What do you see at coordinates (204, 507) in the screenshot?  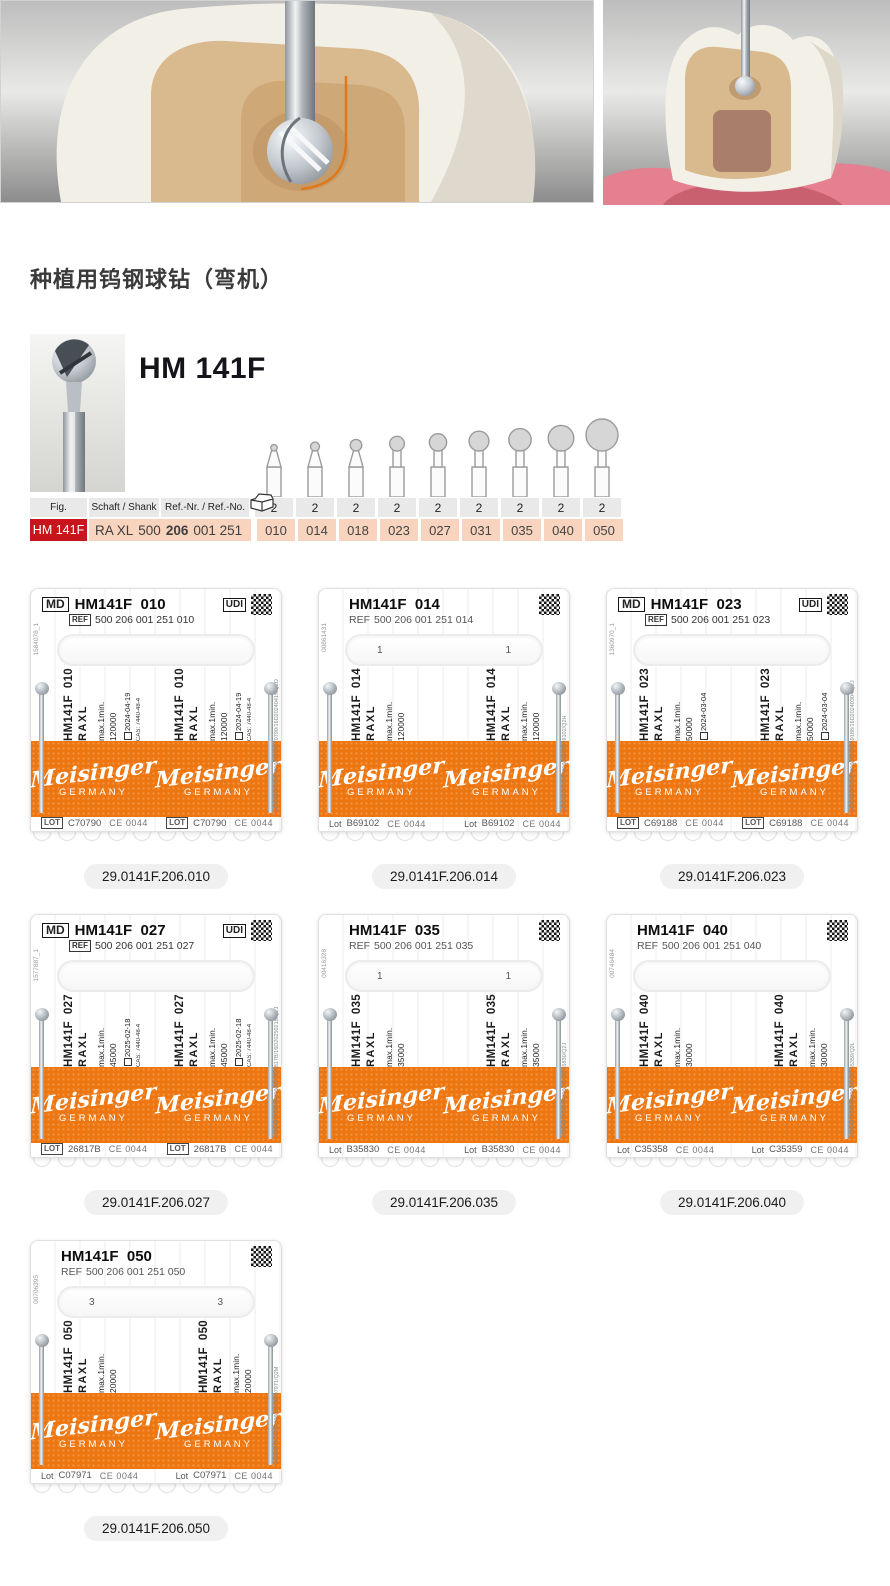 I see `header-ref-label: Ref.-Nr. / Ref.-No.` at bounding box center [204, 507].